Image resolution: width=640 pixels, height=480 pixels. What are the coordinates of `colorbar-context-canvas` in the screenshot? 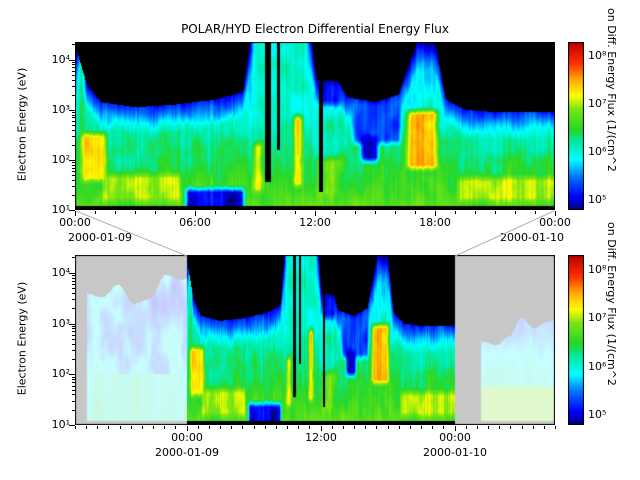 It's located at (576, 340).